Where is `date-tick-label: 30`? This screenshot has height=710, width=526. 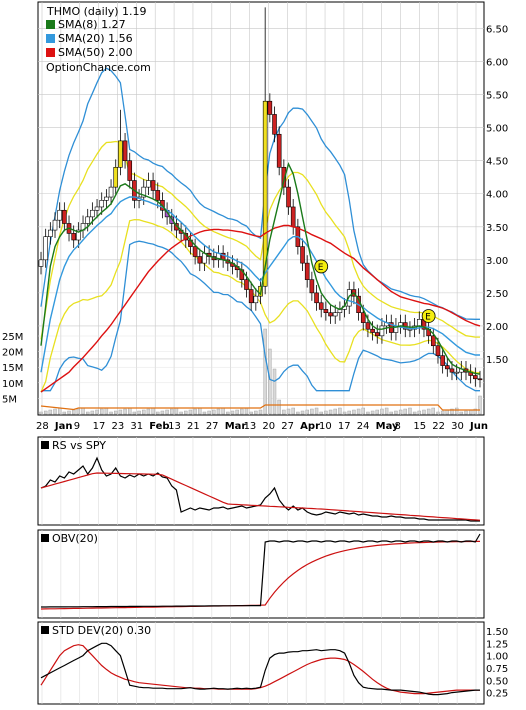 date-tick-label: 30 is located at coordinates (457, 426).